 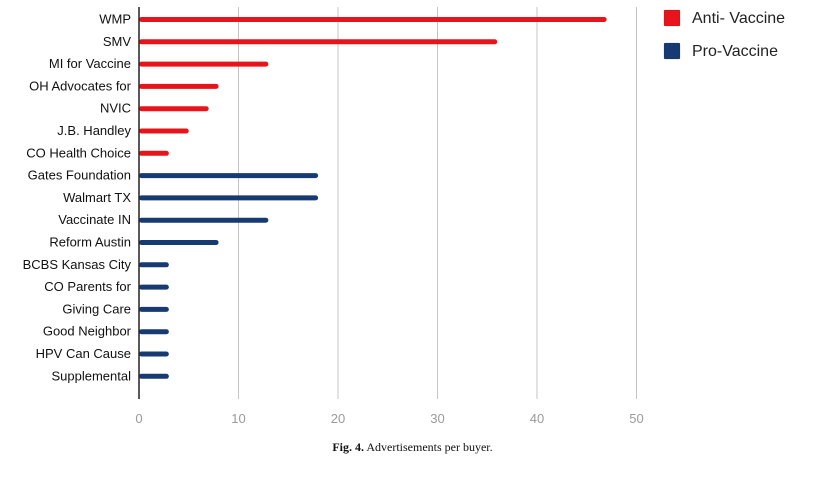 What do you see at coordinates (94, 219) in the screenshot?
I see `category-label-vaccinate-in: Vaccinate IN` at bounding box center [94, 219].